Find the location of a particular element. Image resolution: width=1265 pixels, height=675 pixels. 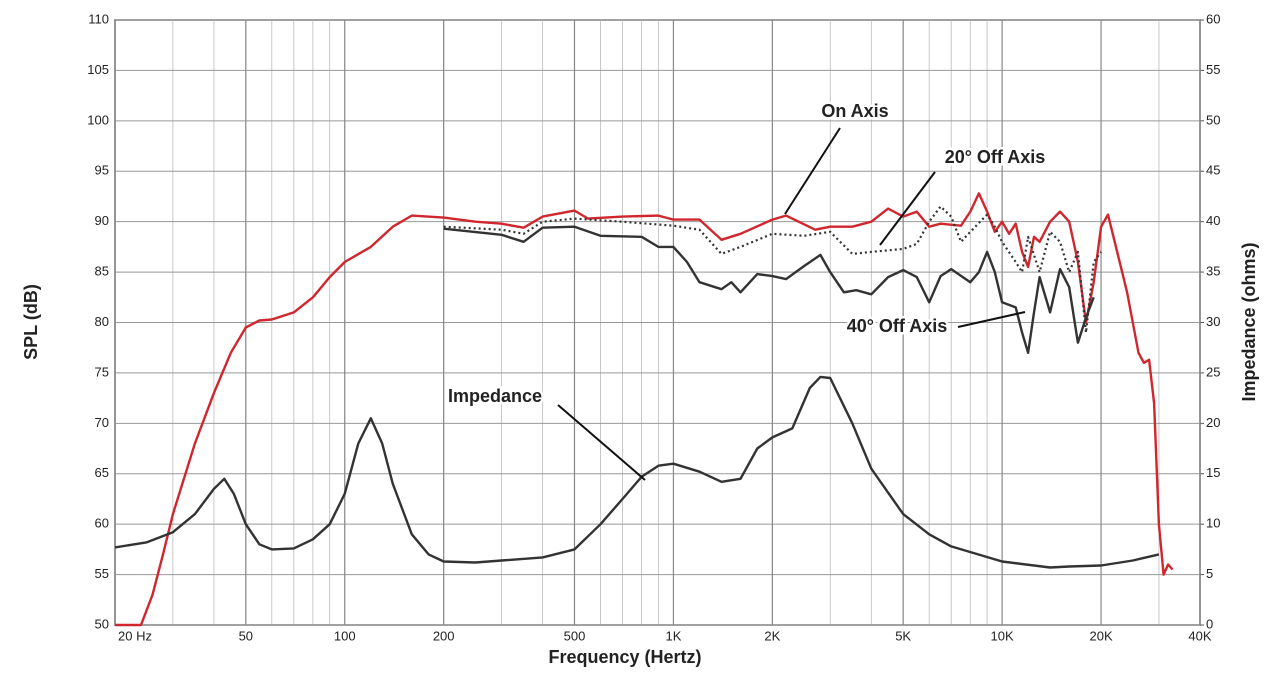

y2-axis-label: Impedance (ohms) is located at coordinates (1249, 321).